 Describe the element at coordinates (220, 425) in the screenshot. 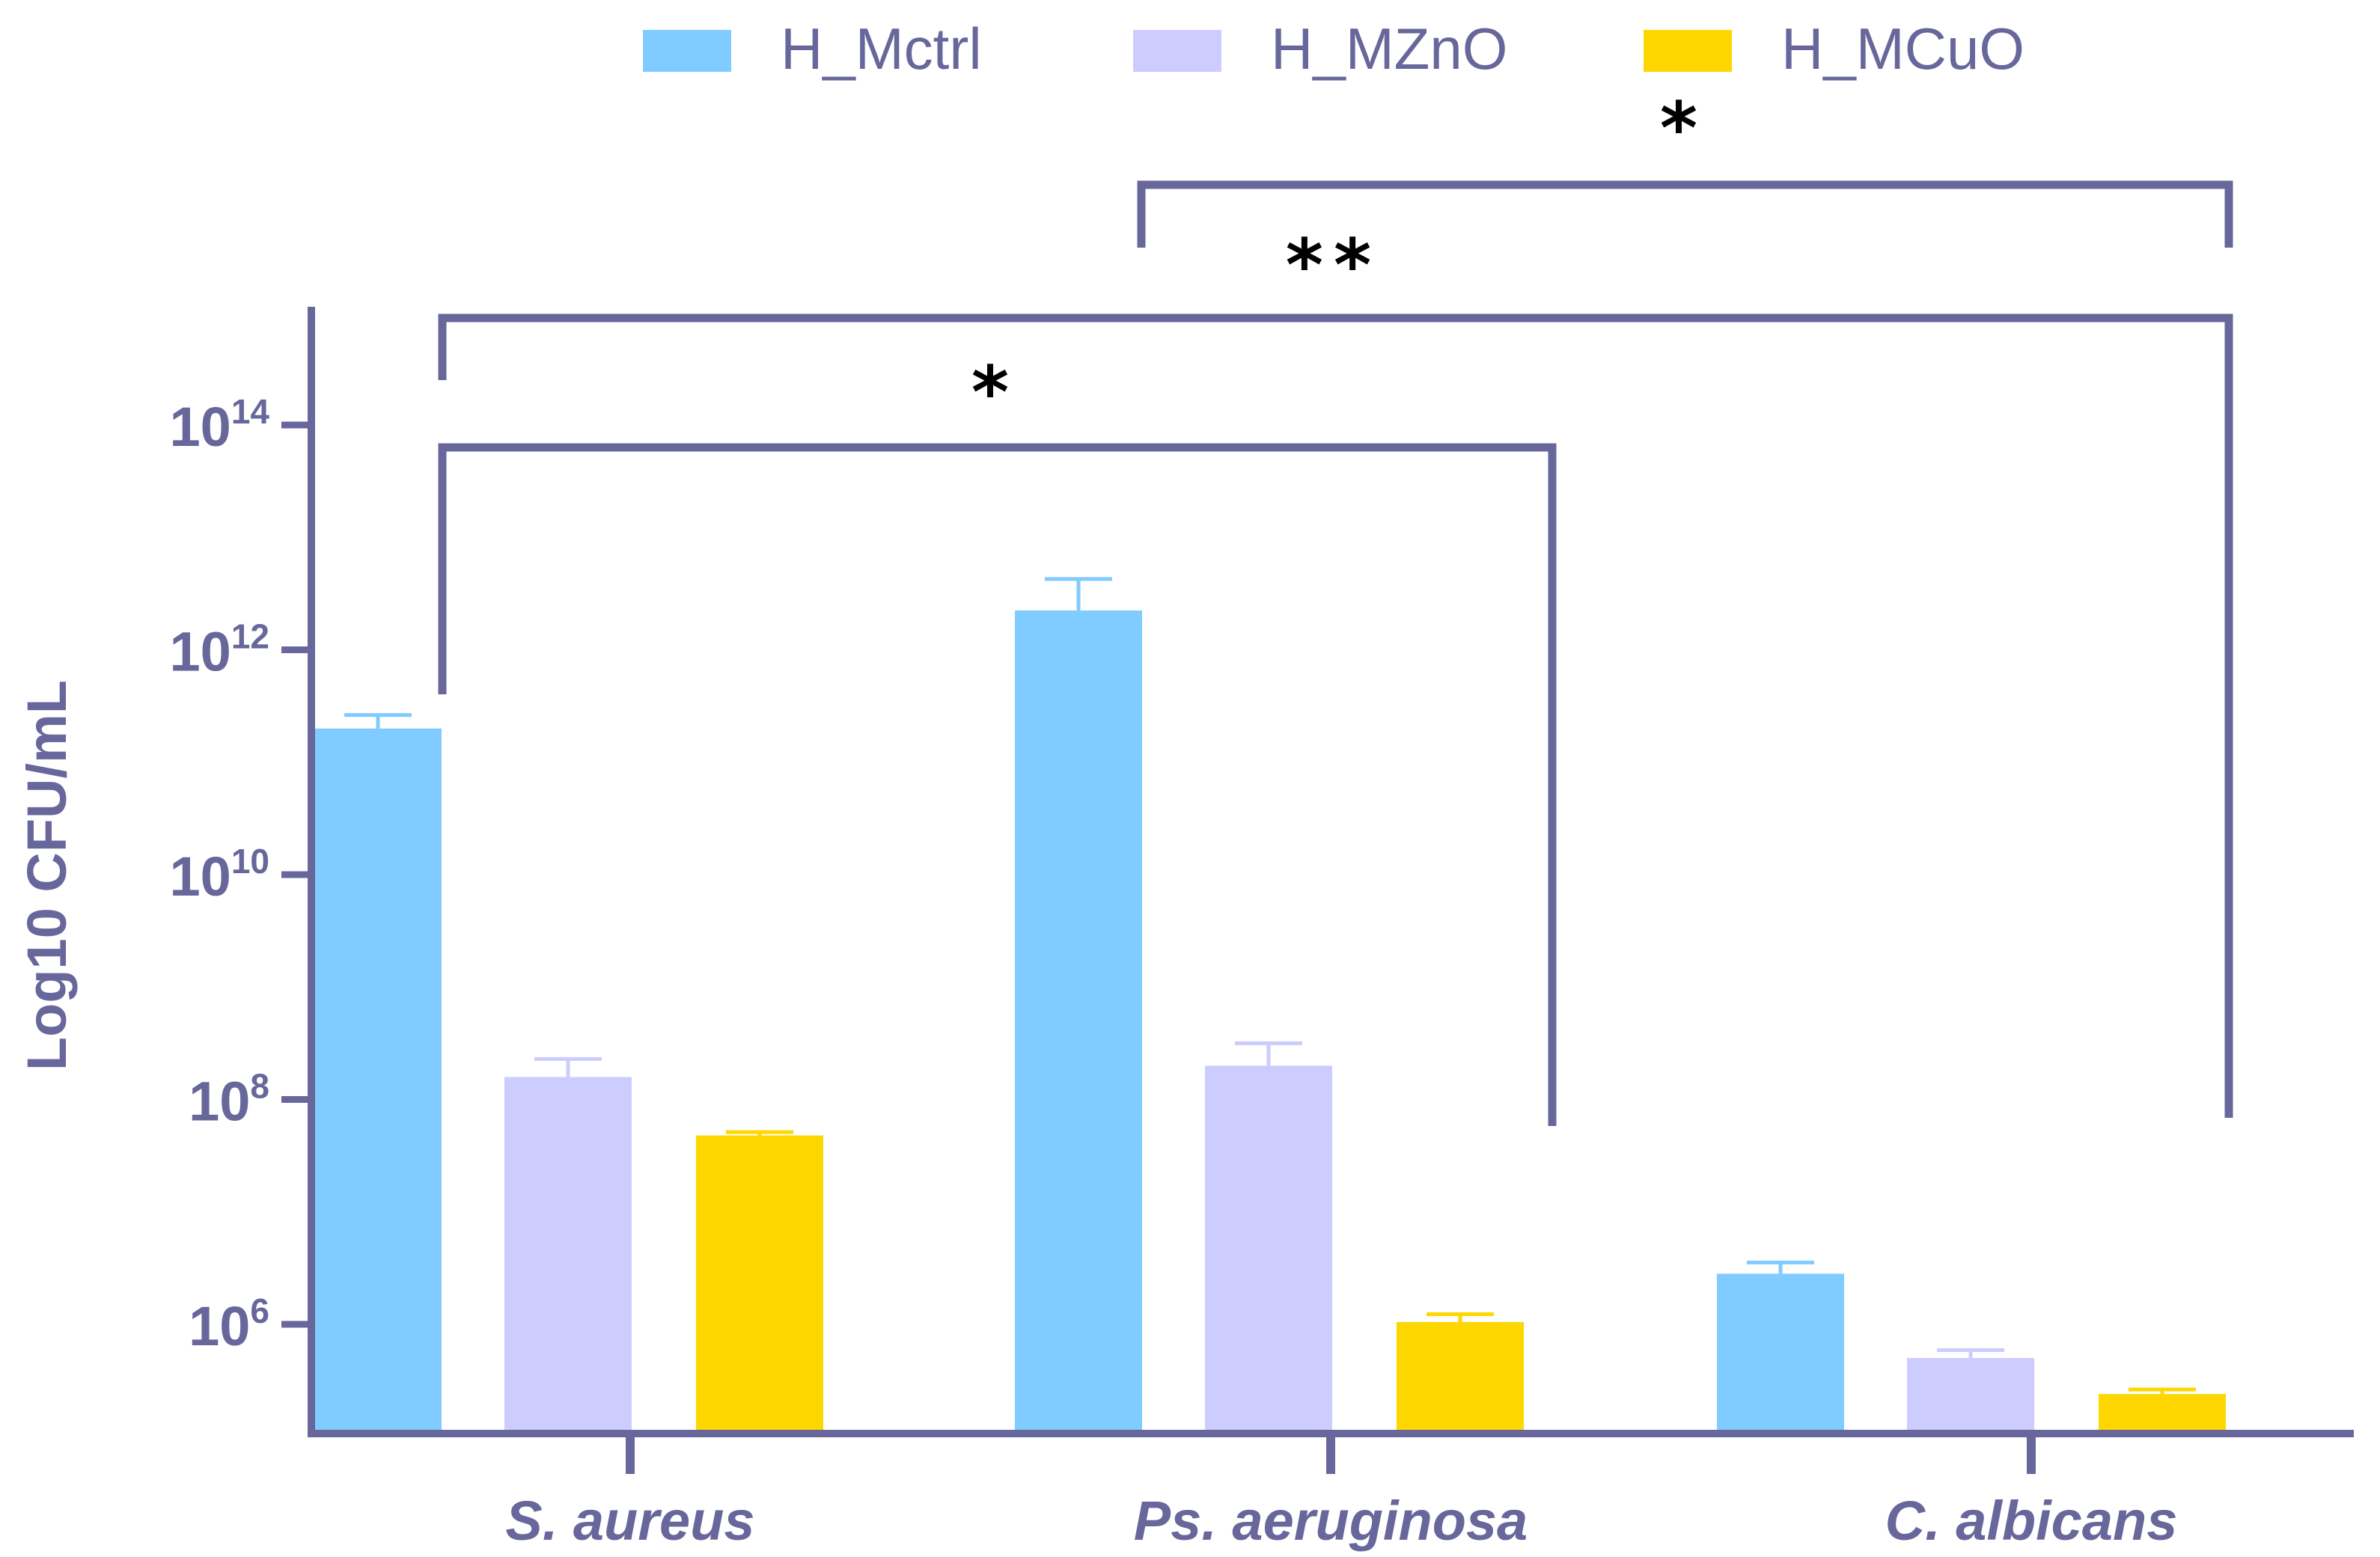

I see `y-tick-label: 10¹⁴` at that location.